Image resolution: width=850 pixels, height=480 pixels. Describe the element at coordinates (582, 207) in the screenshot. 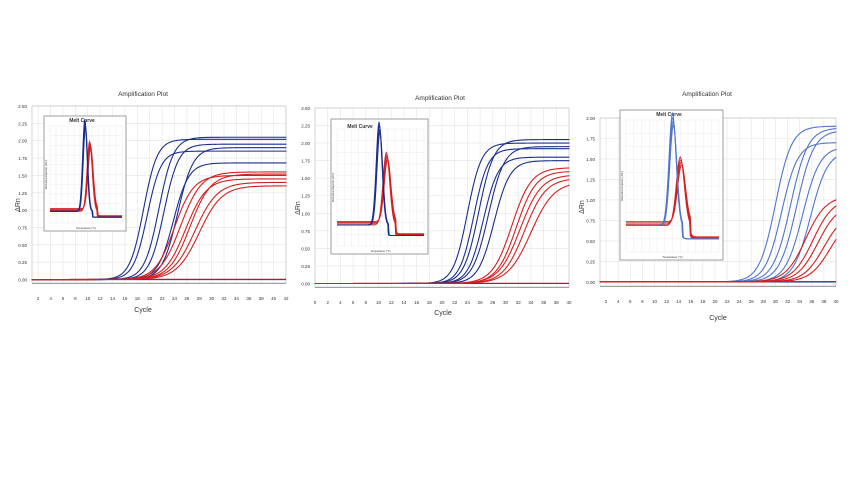

I see `y-axis-label: ΔRn` at that location.